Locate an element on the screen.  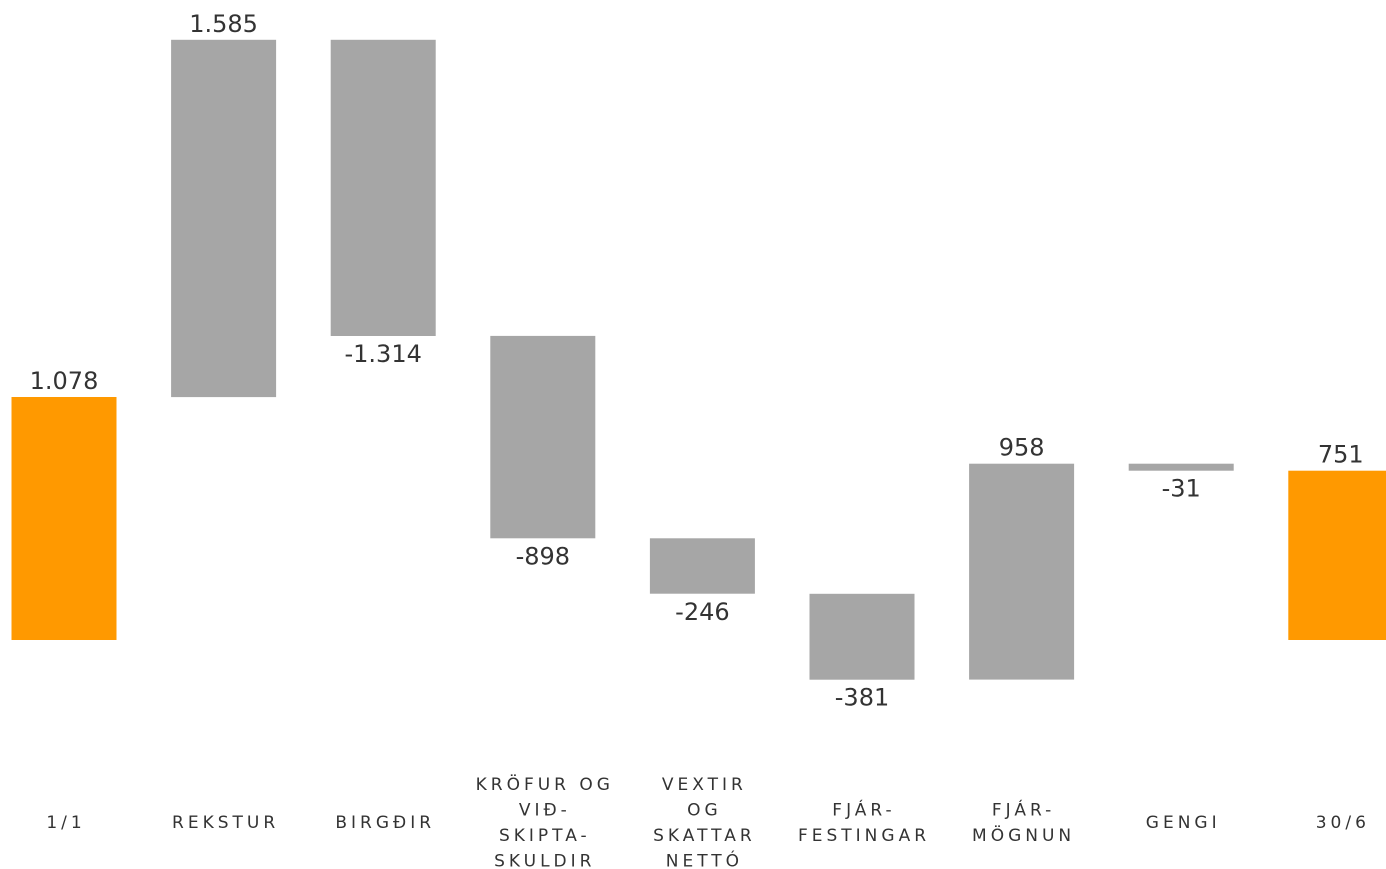
category-label-line: BIRGÐIR is located at coordinates (385, 823).